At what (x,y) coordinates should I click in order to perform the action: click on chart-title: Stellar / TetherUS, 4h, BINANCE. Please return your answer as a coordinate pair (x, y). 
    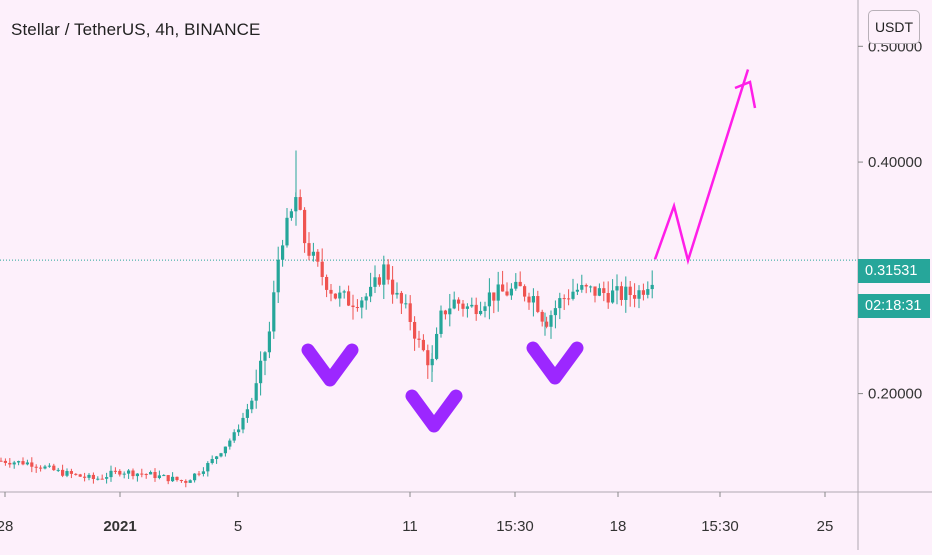
    Looking at the image, I should click on (136, 30).